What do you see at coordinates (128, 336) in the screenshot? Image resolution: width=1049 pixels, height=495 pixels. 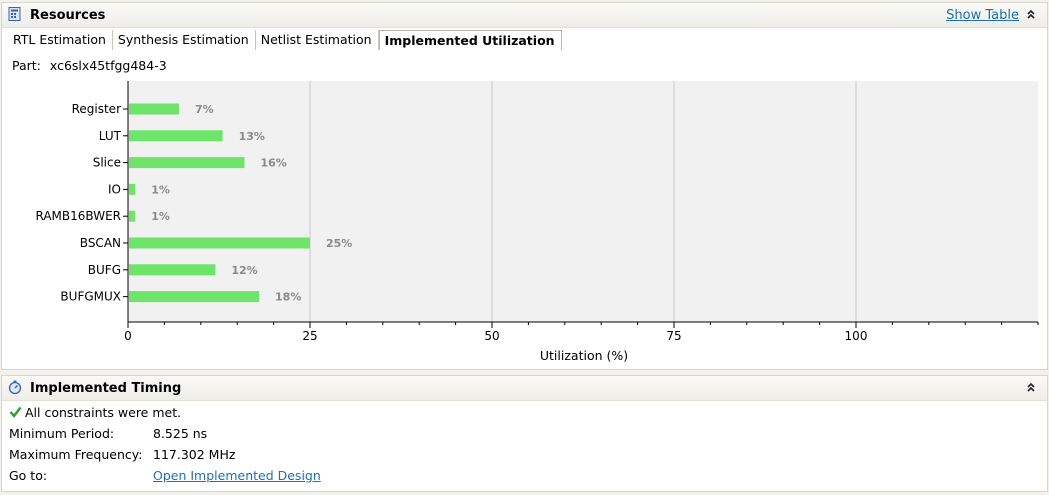 I see `x-tick-label: 0` at bounding box center [128, 336].